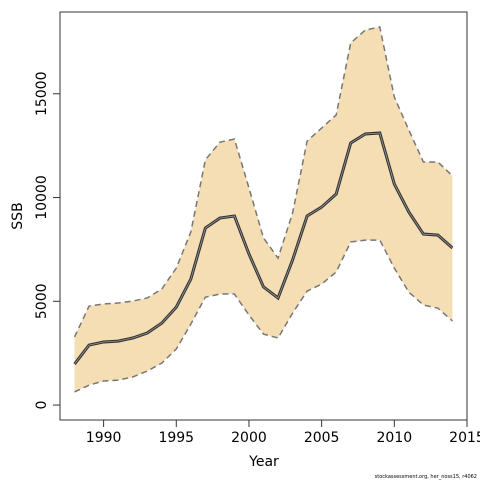 The image size is (480, 480). What do you see at coordinates (104, 438) in the screenshot?
I see `x-tick-label: 1990` at bounding box center [104, 438].